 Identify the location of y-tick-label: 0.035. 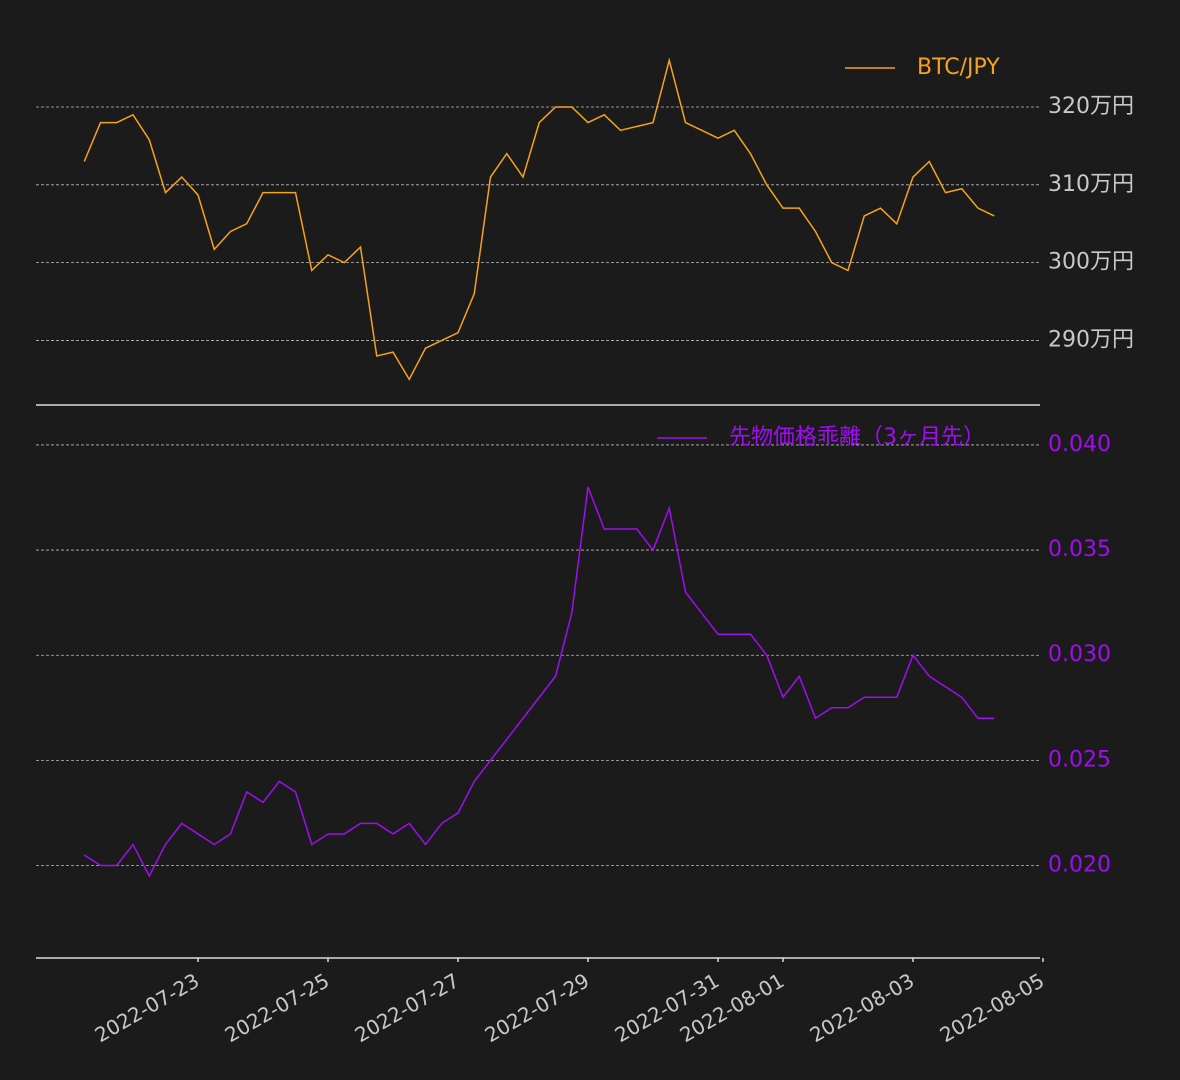
(1079, 549).